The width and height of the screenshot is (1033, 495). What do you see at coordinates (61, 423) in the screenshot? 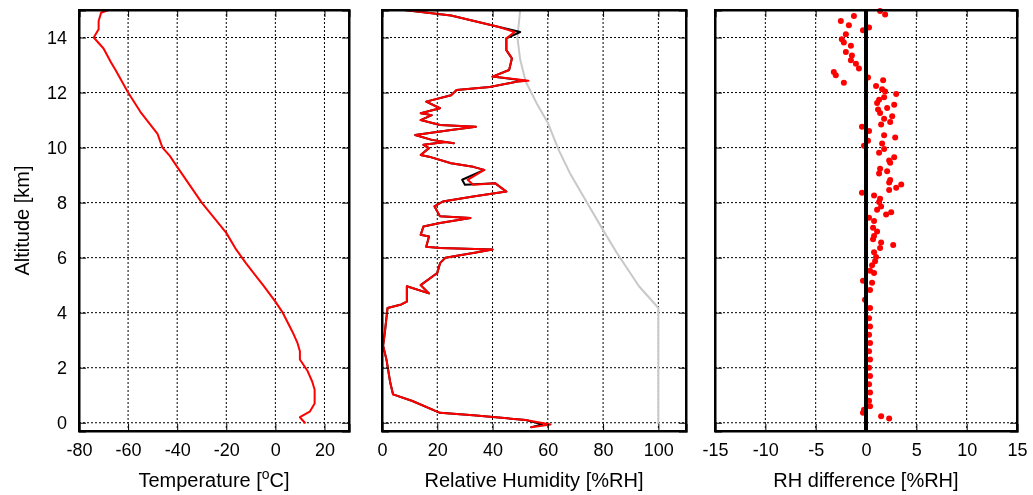
I see `y-tick-label: 0` at bounding box center [61, 423].